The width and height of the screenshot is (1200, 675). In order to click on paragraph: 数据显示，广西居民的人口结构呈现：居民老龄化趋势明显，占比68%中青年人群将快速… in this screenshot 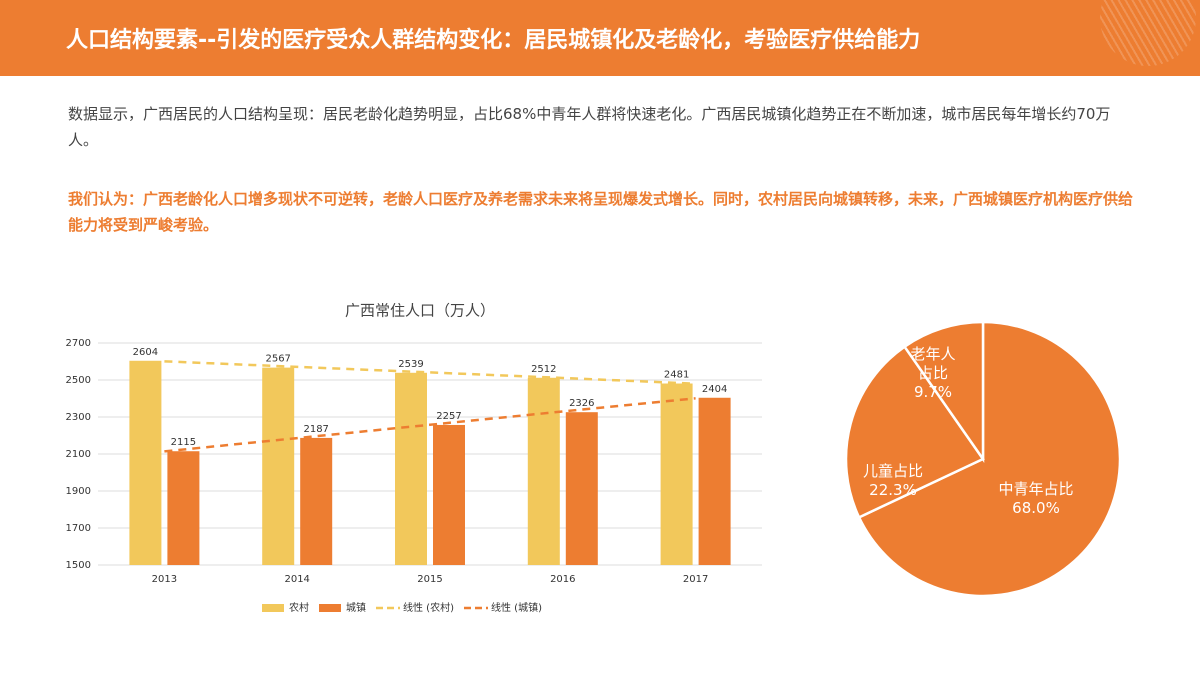, I will do `click(589, 127)`.